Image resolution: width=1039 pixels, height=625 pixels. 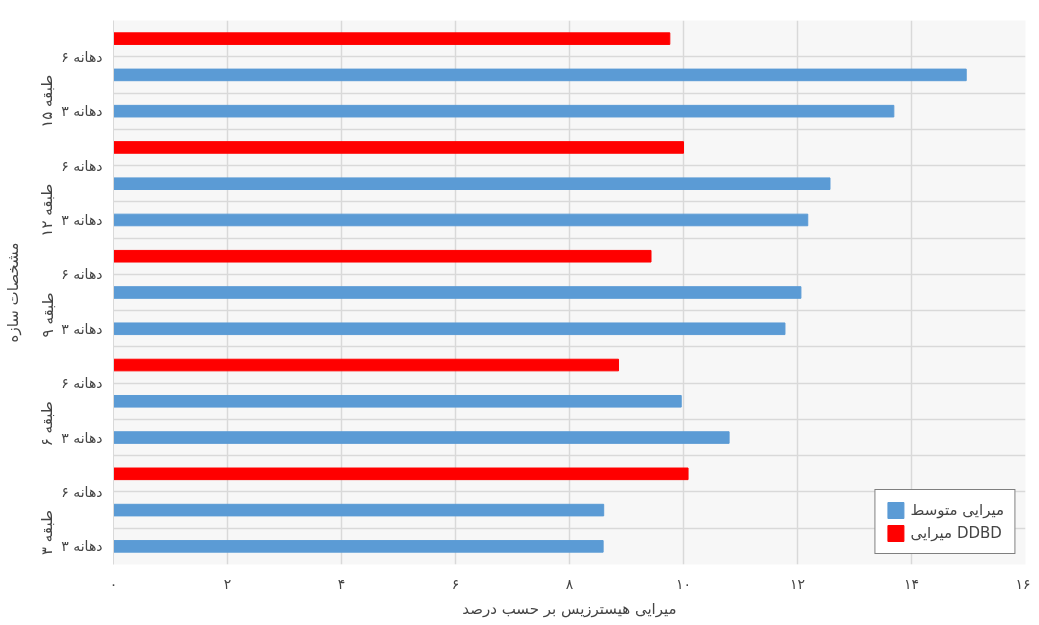 What do you see at coordinates (47, 533) in the screenshot?
I see `text: طبقه ۳` at bounding box center [47, 533].